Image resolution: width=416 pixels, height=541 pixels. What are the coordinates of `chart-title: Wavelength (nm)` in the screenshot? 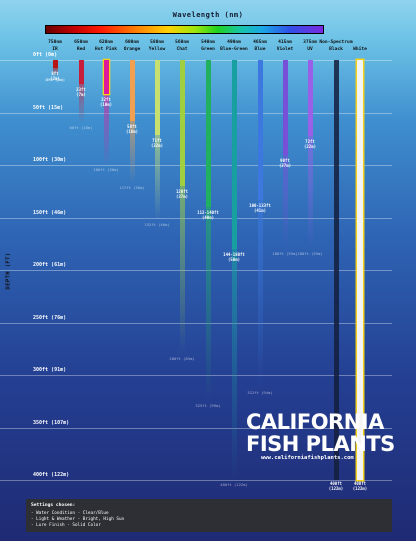 It's located at (208, 15).